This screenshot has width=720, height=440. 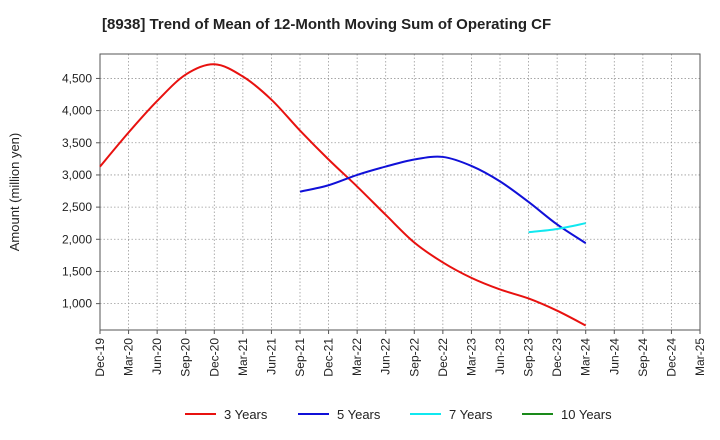 I want to click on x-tick-label: Dec-19, so click(x=100, y=357).